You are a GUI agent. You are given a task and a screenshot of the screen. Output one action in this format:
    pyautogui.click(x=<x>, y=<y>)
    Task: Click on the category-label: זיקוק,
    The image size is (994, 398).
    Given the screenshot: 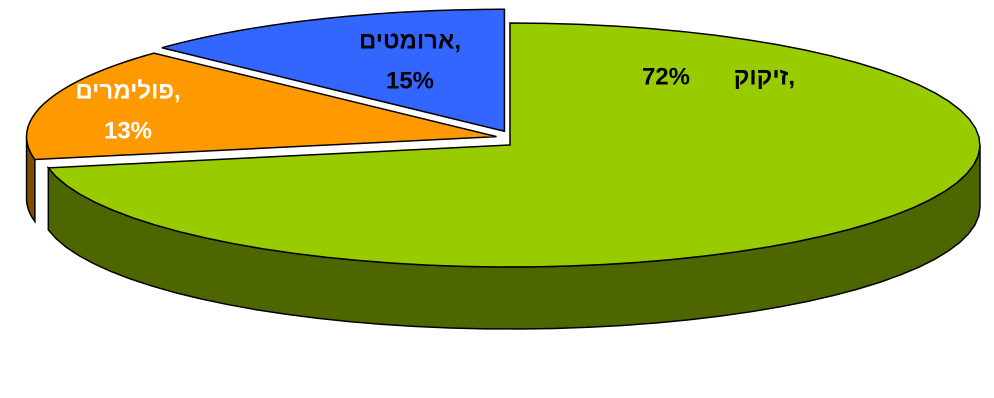 What is the action you would take?
    pyautogui.click(x=764, y=76)
    